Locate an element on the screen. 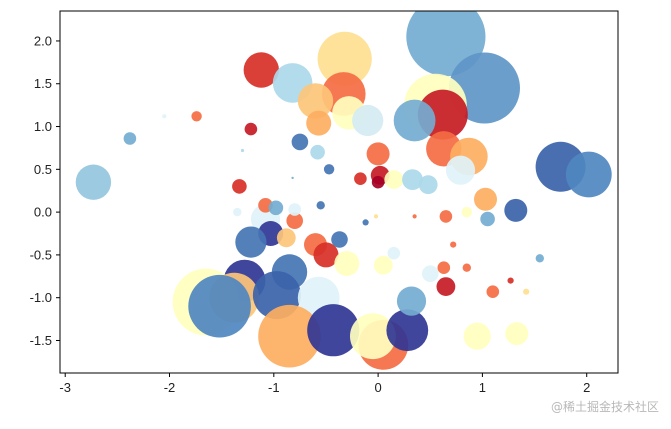 Image resolution: width=671 pixels, height=429 pixels. x-tick-label: -3 is located at coordinates (65, 387).